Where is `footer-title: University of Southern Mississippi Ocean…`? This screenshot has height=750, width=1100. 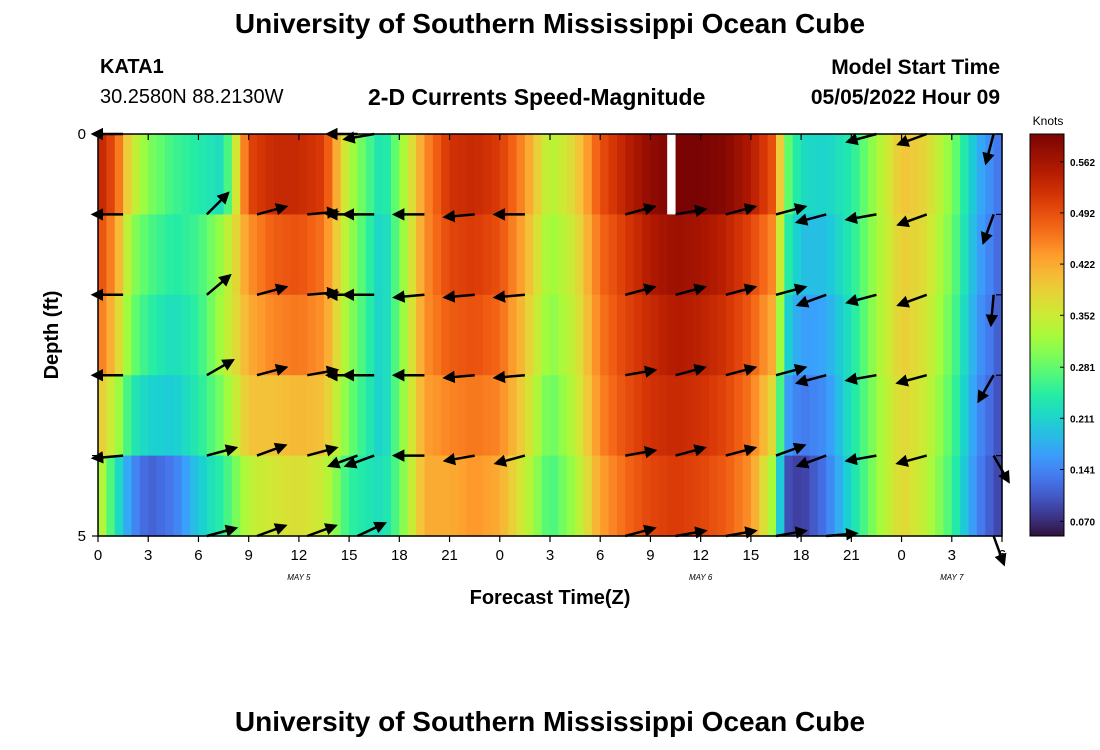 footer-title: University of Southern Mississippi Ocean… is located at coordinates (550, 721).